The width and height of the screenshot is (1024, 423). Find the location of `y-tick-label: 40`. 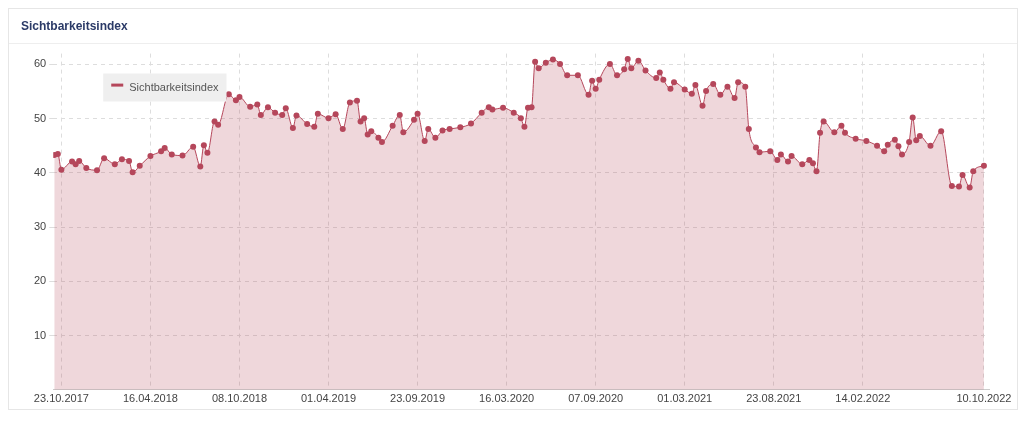

y-tick-label: 40 is located at coordinates (40, 171).